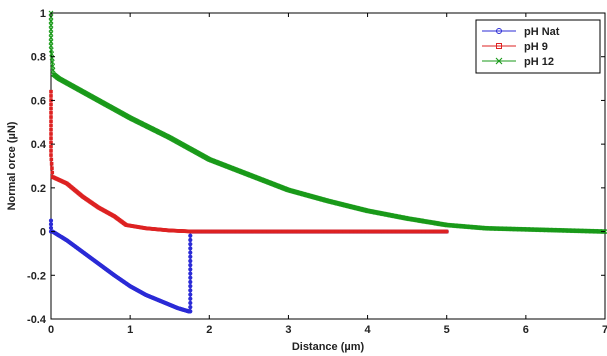  What do you see at coordinates (39, 145) in the screenshot?
I see `y-tick-label: 0.4` at bounding box center [39, 145].